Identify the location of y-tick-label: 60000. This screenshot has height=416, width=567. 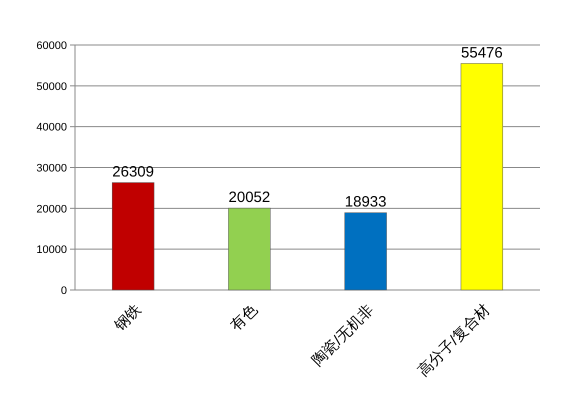
(51, 46).